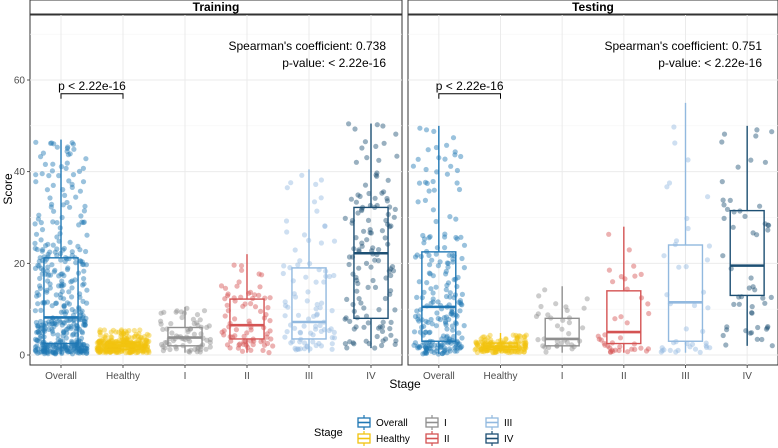  What do you see at coordinates (309, 262) in the screenshot?
I see `points-iii` at bounding box center [309, 262].